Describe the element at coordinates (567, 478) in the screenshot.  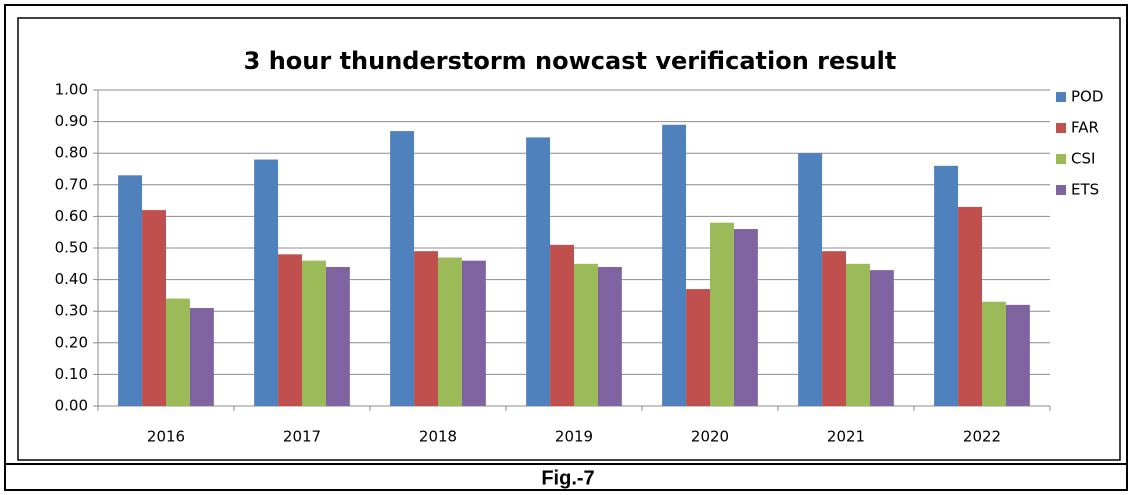
I see `figure-label: Fig.-7` at that location.